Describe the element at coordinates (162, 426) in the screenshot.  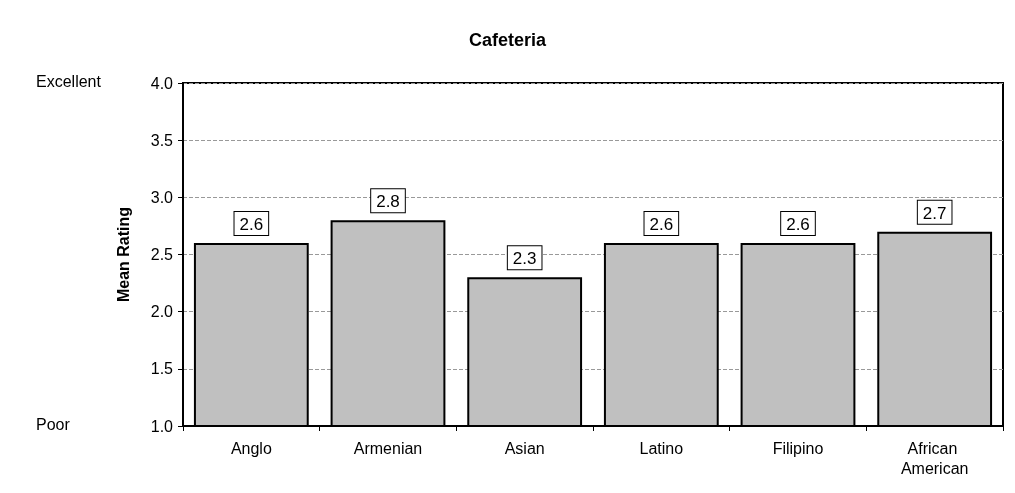
I see `y-tick-label: 1.0` at that location.